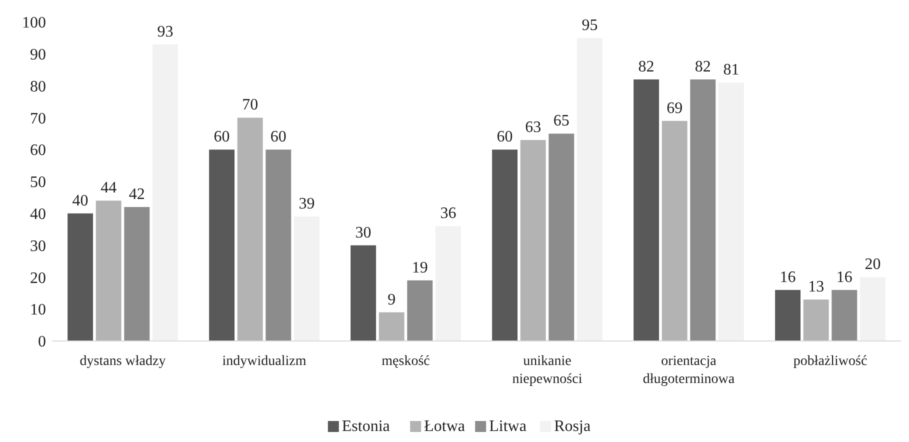  I want to click on data-label: 69, so click(674, 108).